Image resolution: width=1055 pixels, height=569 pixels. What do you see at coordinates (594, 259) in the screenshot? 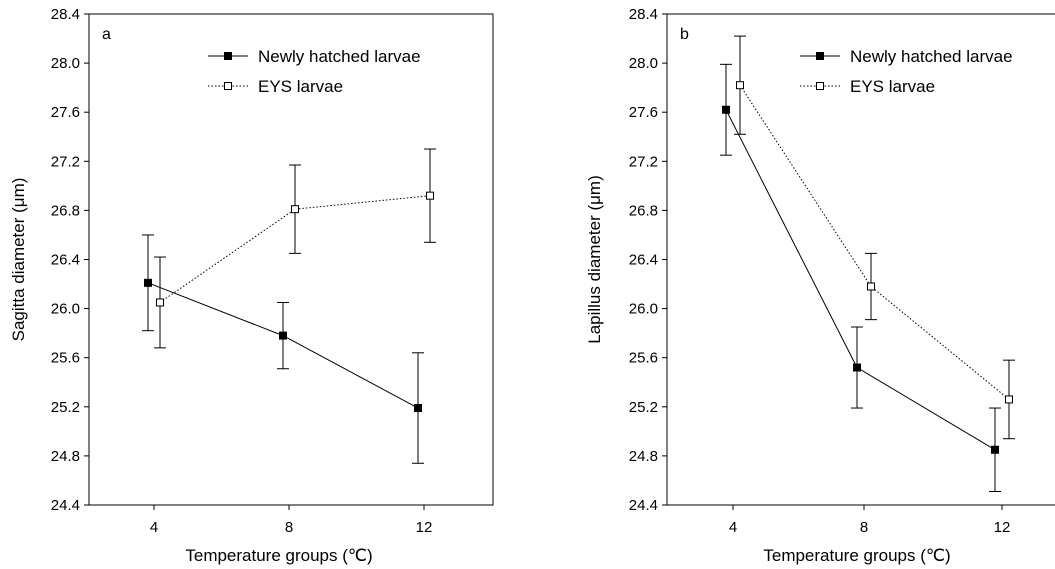
I see `y-axis-title: Lapillus diameter (μm)` at bounding box center [594, 259].